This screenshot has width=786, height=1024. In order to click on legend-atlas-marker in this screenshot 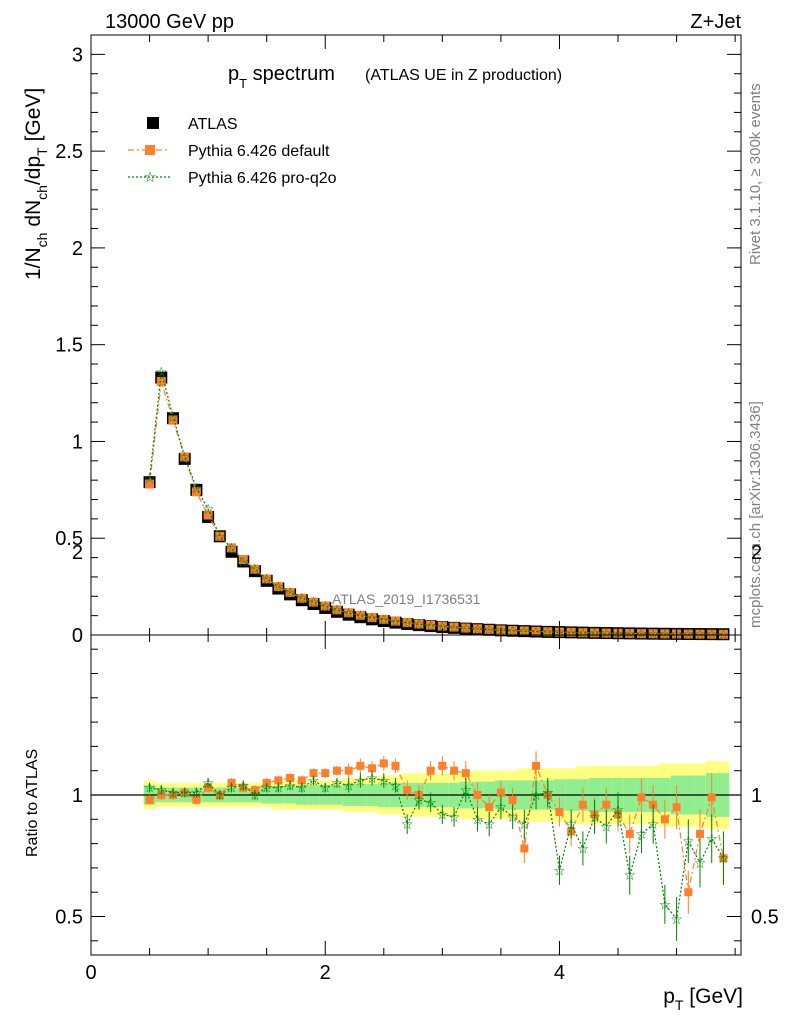, I will do `click(153, 123)`.